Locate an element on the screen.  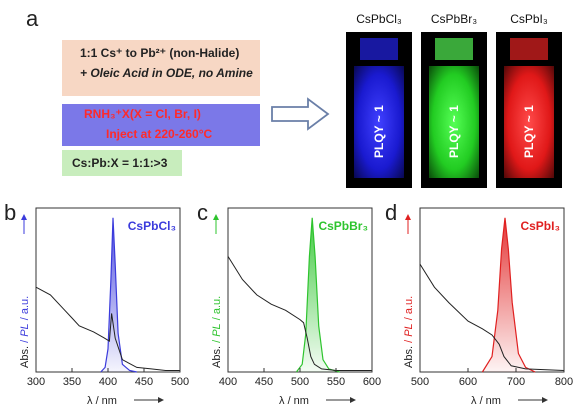
chart-d: 500 600 700 800 CsPbI₃ λ / nm Abs. / PL / a.u. is located at coordinates (488, 307).